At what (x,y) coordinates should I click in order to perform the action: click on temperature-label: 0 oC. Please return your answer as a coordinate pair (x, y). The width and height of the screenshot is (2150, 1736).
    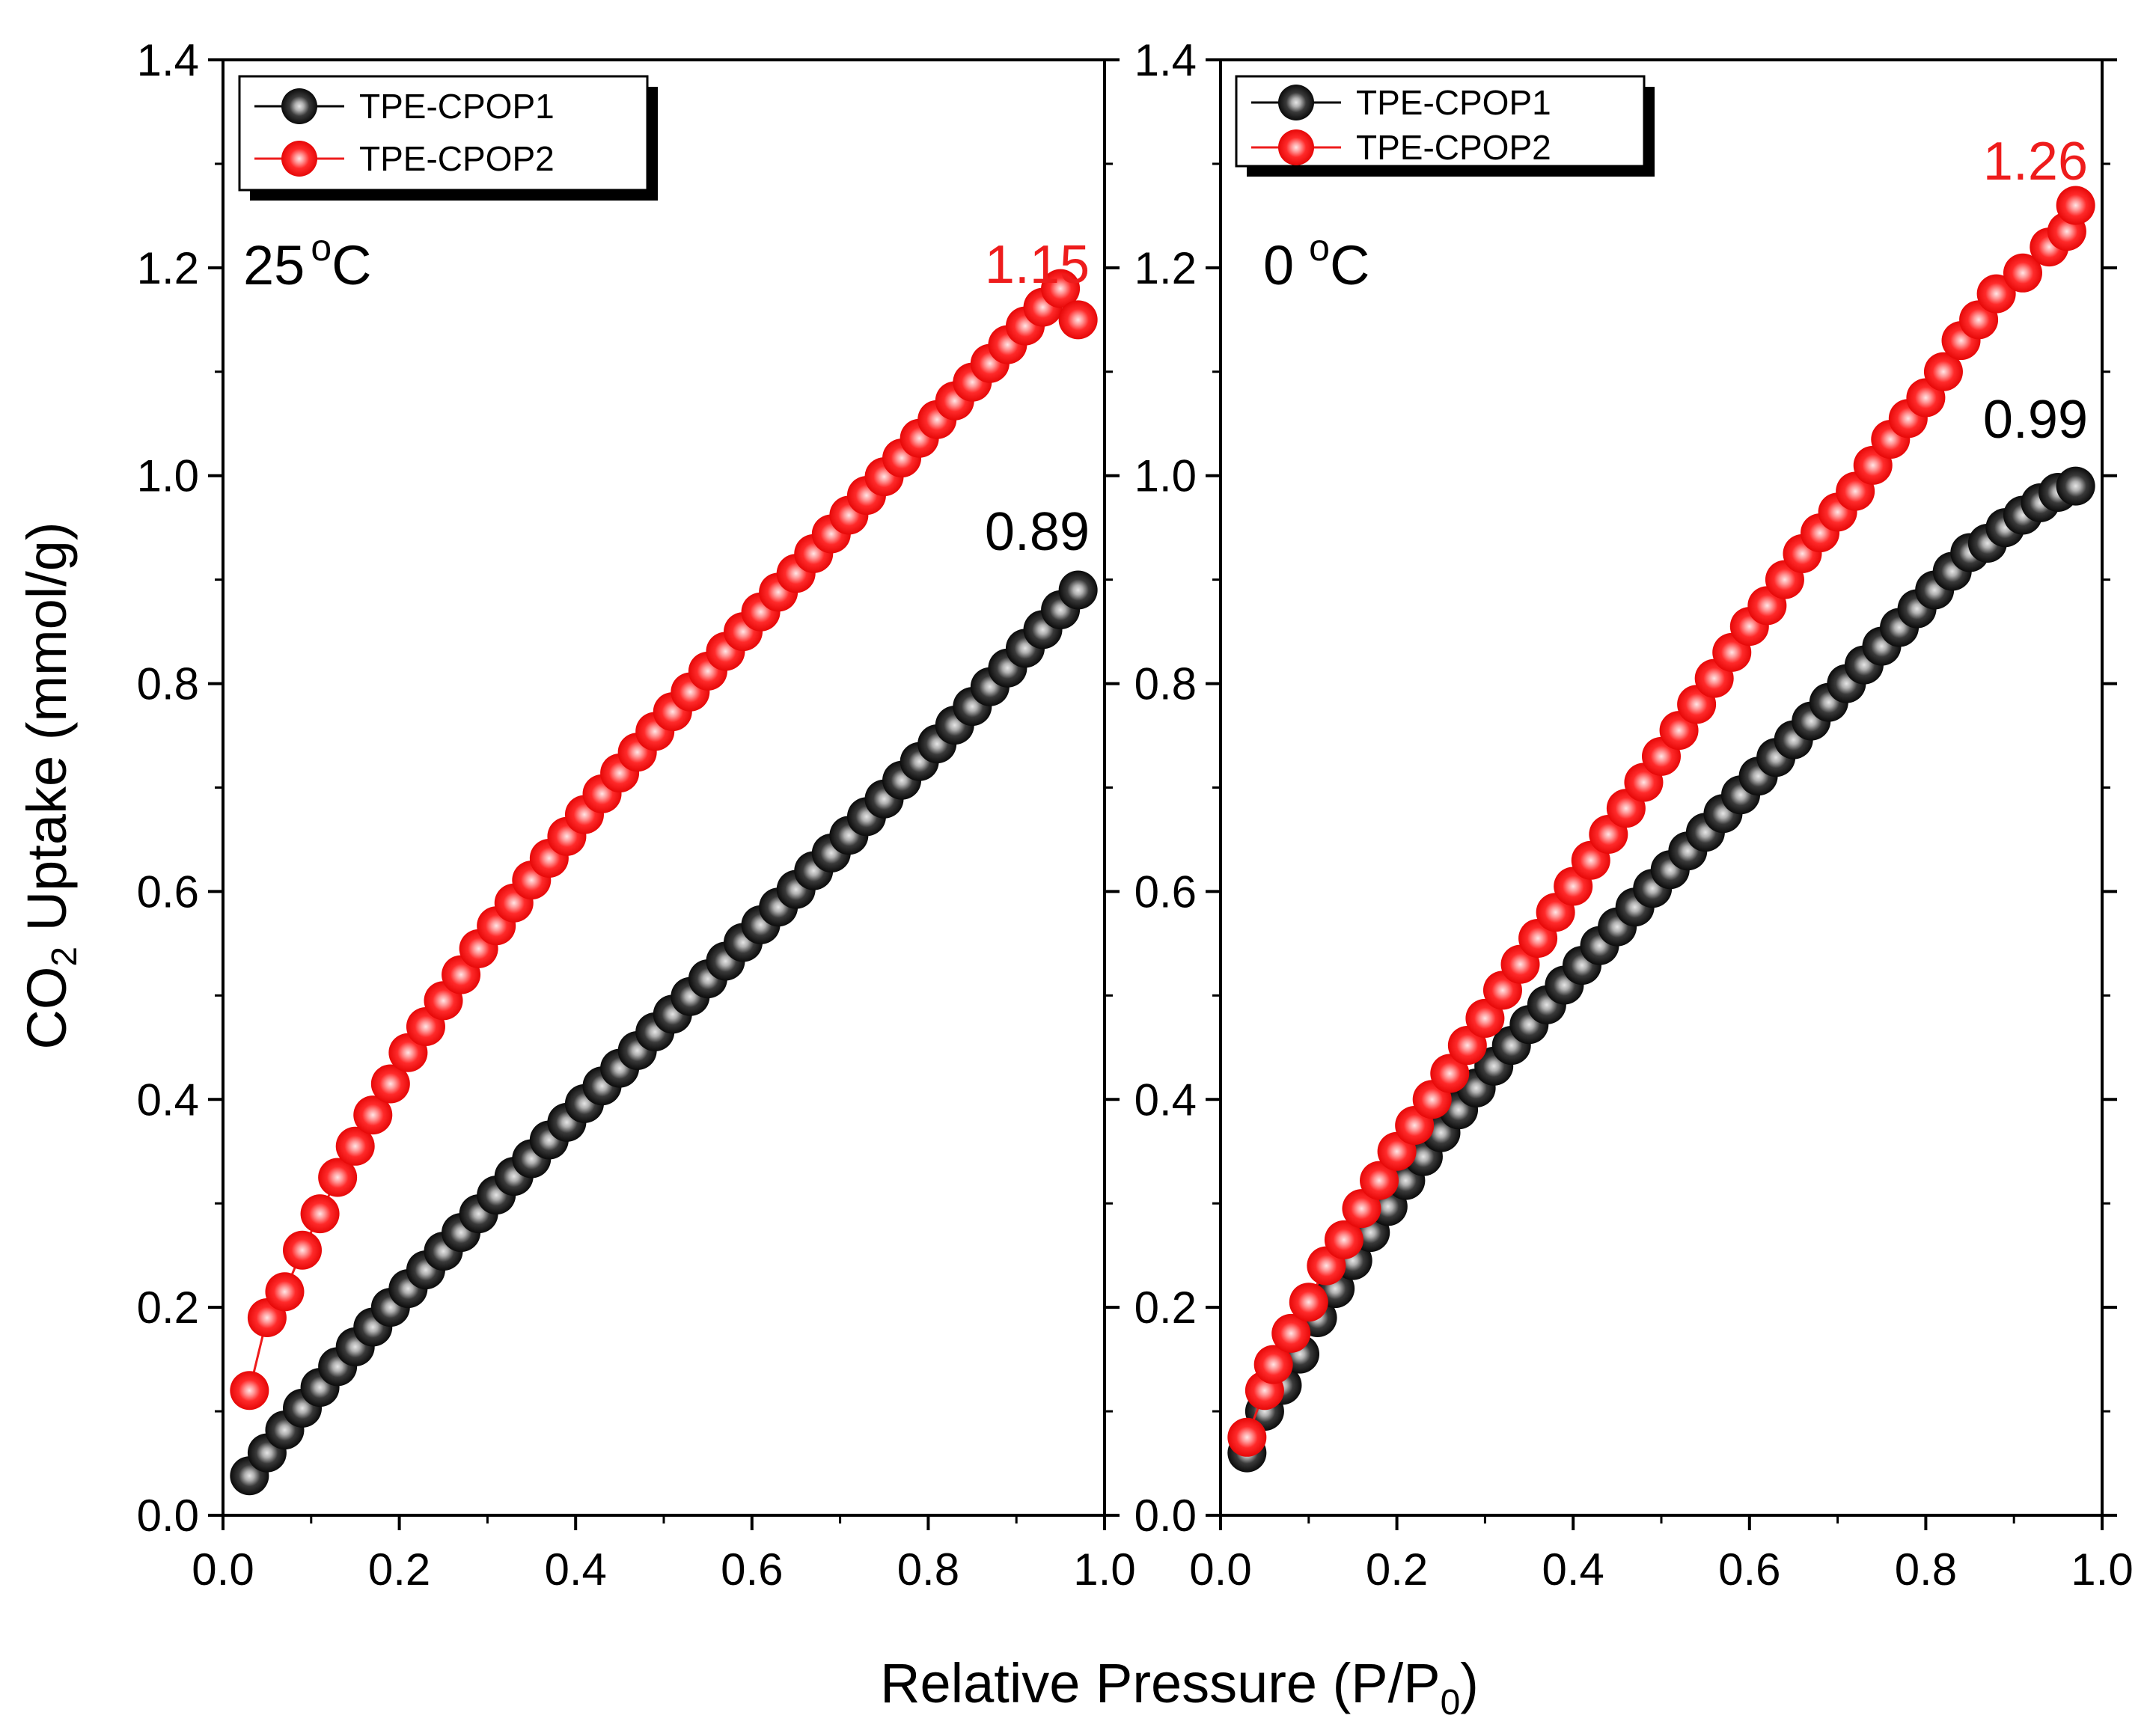
    Looking at the image, I should click on (1316, 261).